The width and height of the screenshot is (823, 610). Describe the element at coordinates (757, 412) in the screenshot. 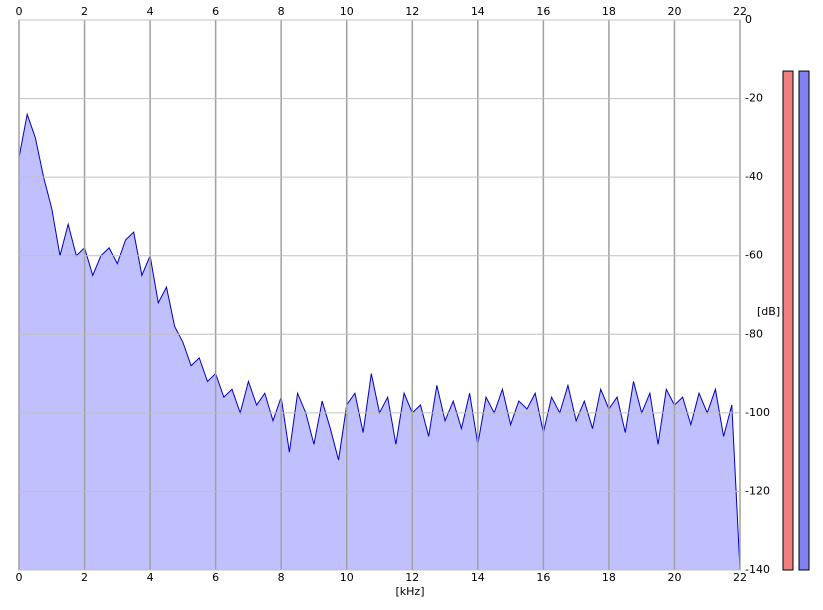

I see `y-tick-label: -100` at that location.